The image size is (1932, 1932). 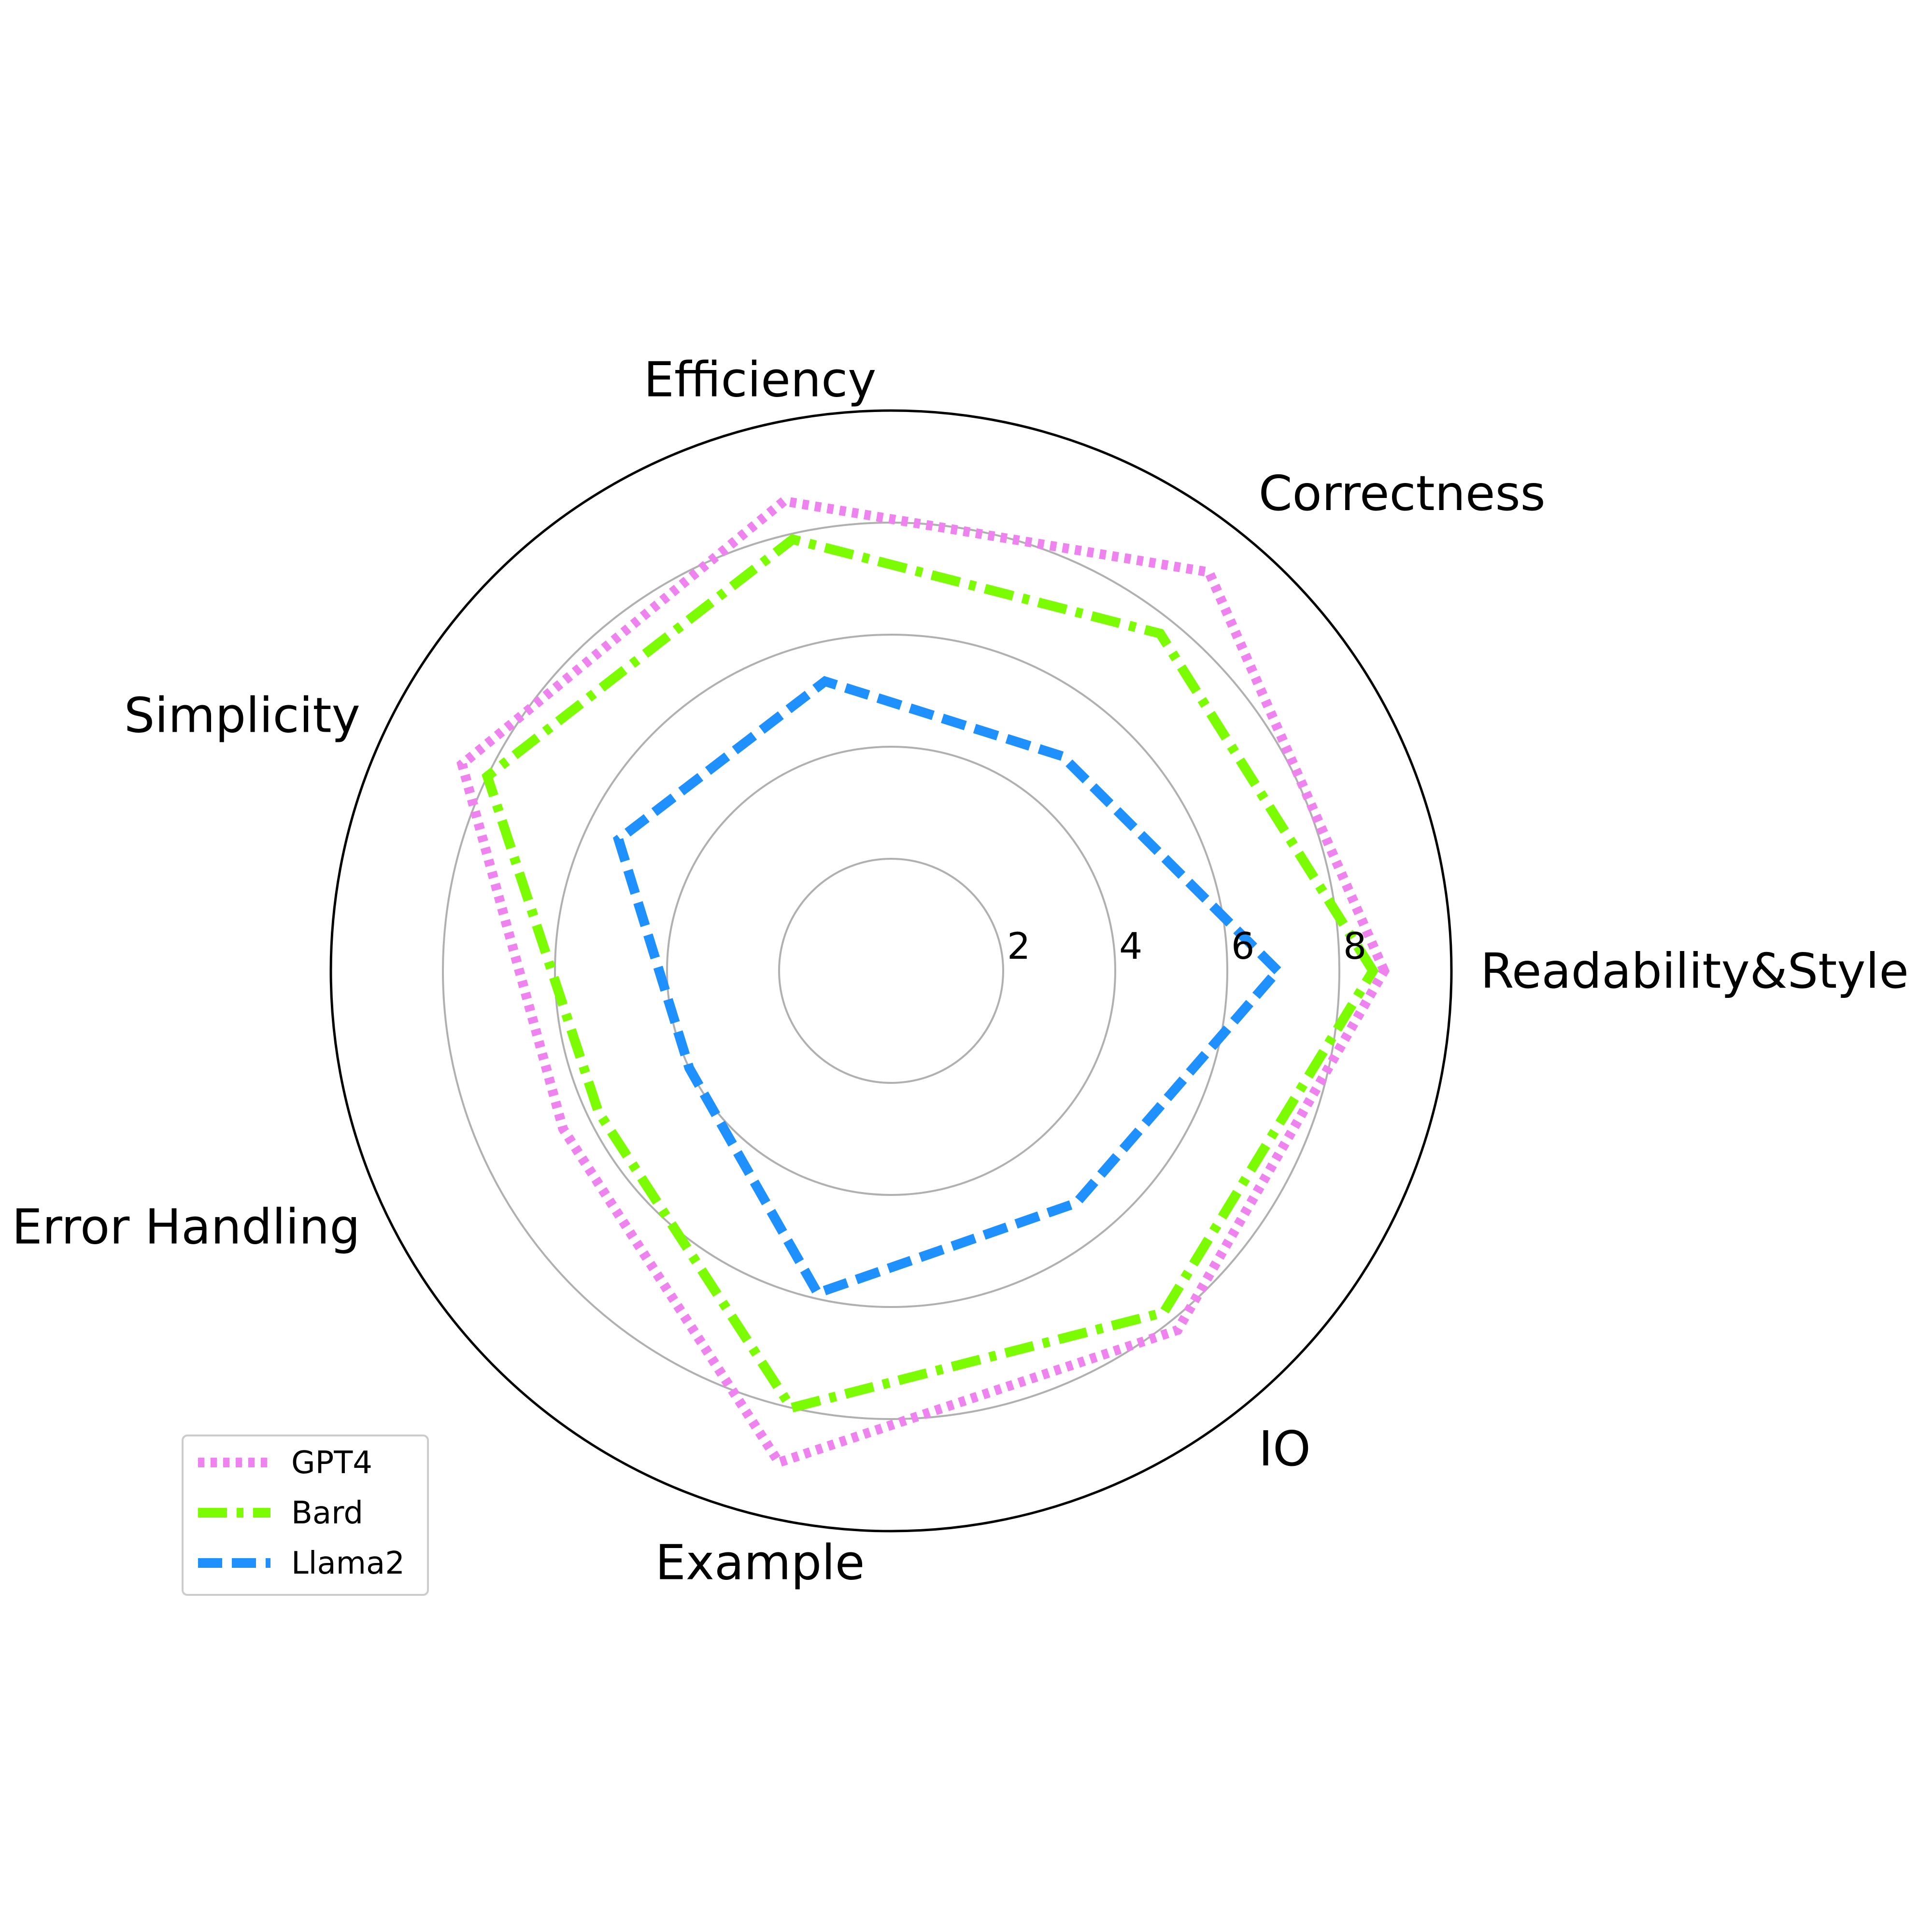 What do you see at coordinates (760, 380) in the screenshot?
I see `axis-label-efficiency: Efficiency` at bounding box center [760, 380].